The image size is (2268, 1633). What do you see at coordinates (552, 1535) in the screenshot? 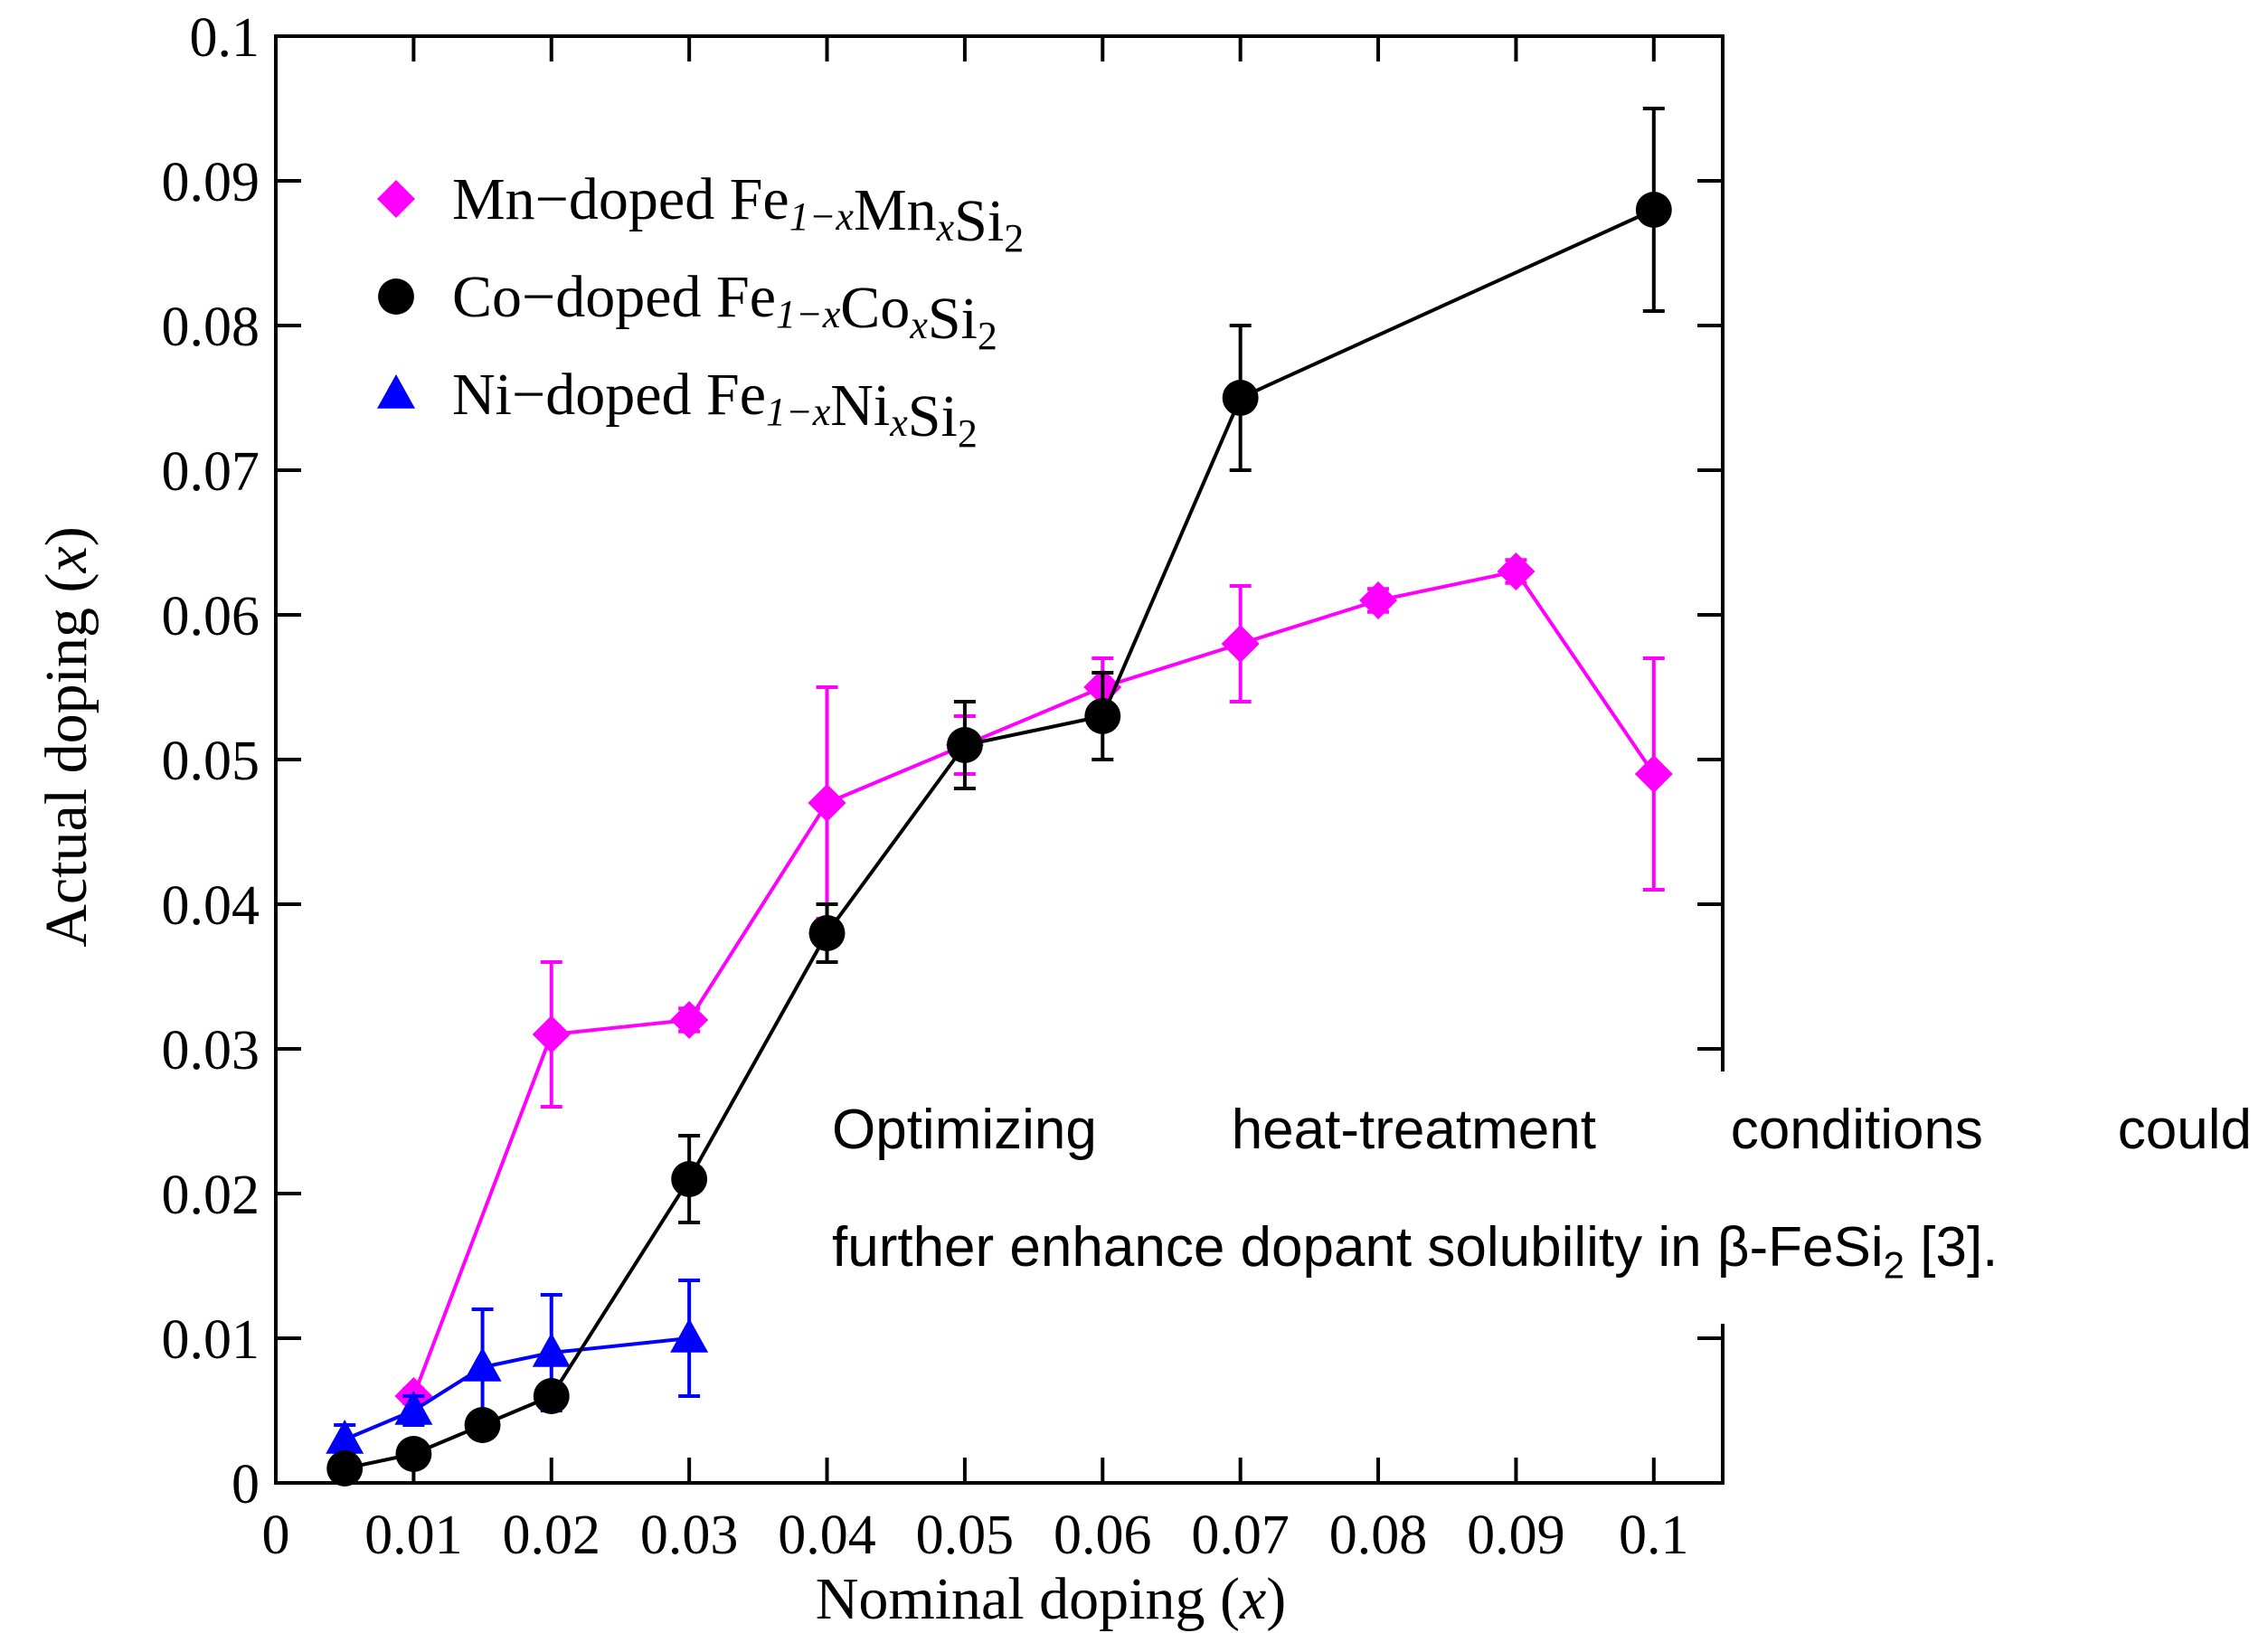
I see `x-tick-label: 0.02` at bounding box center [552, 1535].